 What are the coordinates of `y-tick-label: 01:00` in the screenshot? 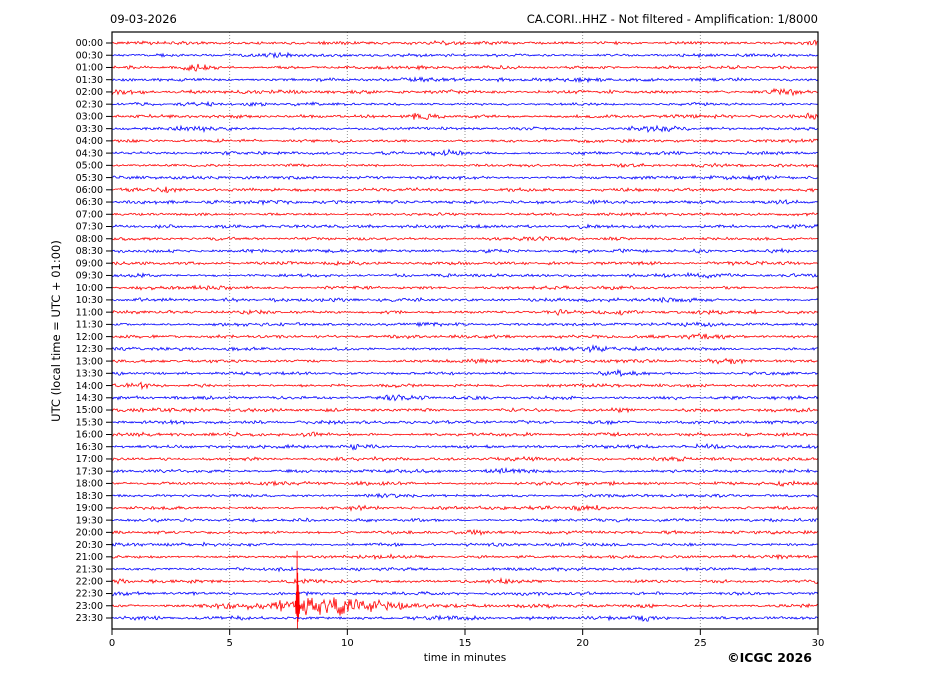 It's located at (89, 68).